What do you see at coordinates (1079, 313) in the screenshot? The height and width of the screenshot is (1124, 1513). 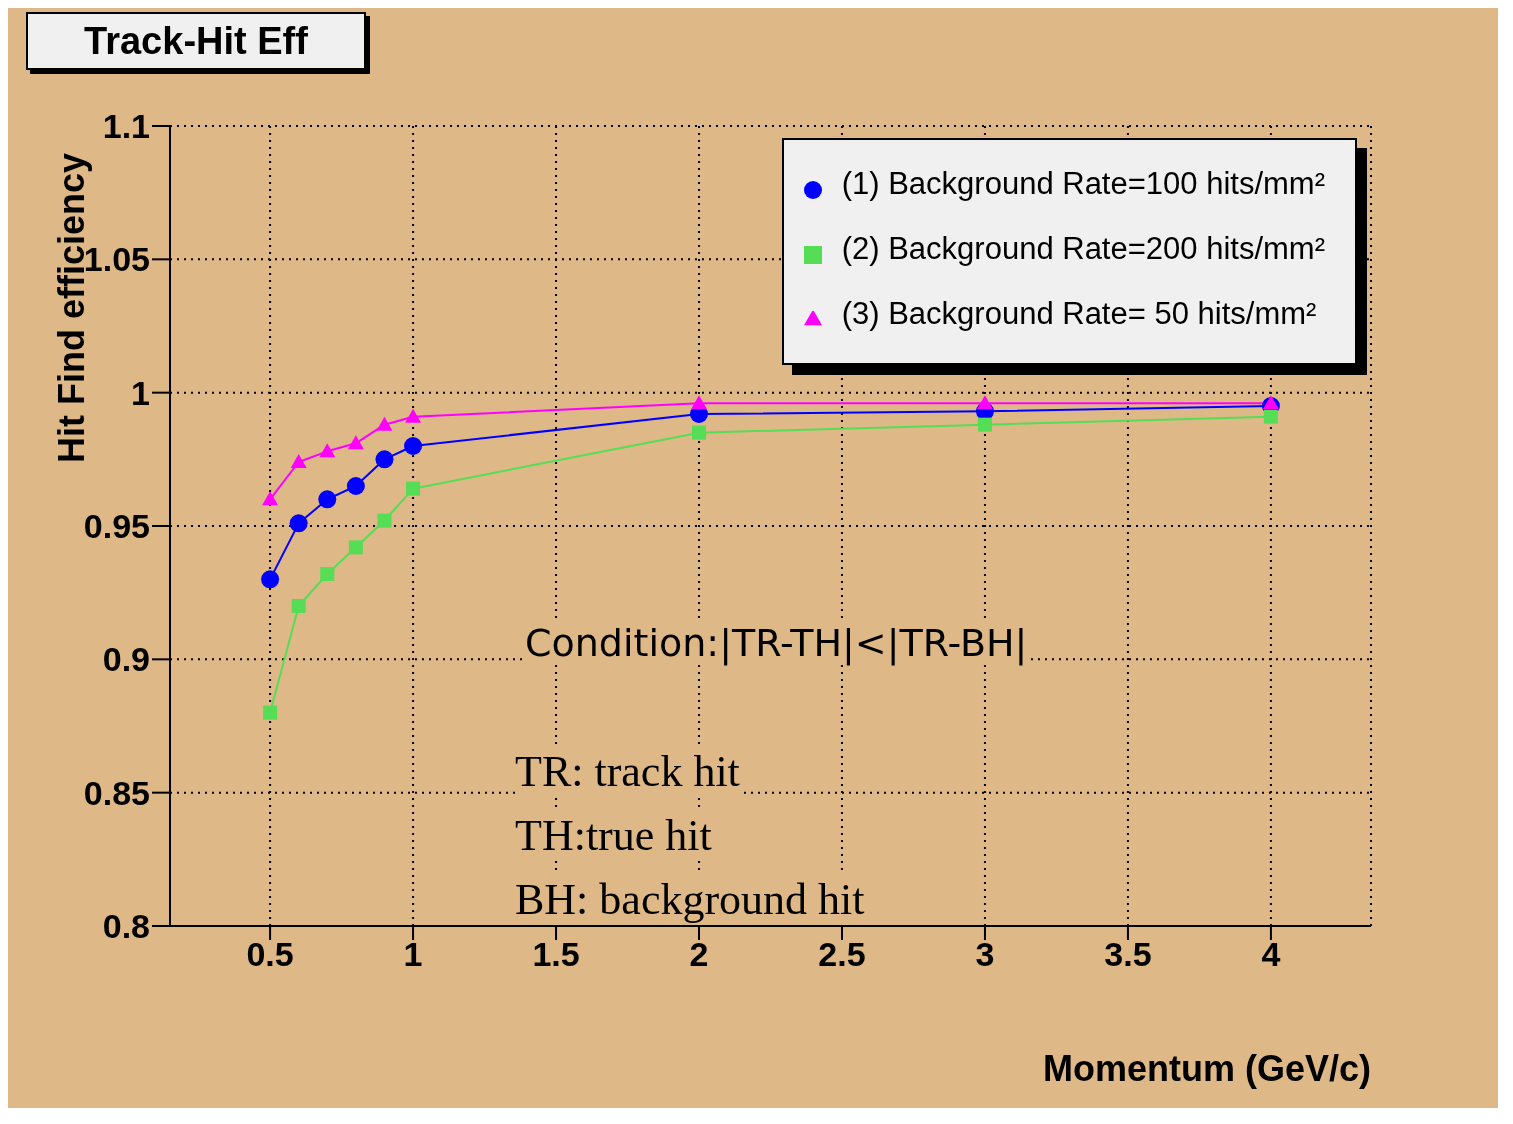 I see `legend-label: (3) Background Rate= 50 hits/mm²` at bounding box center [1079, 313].